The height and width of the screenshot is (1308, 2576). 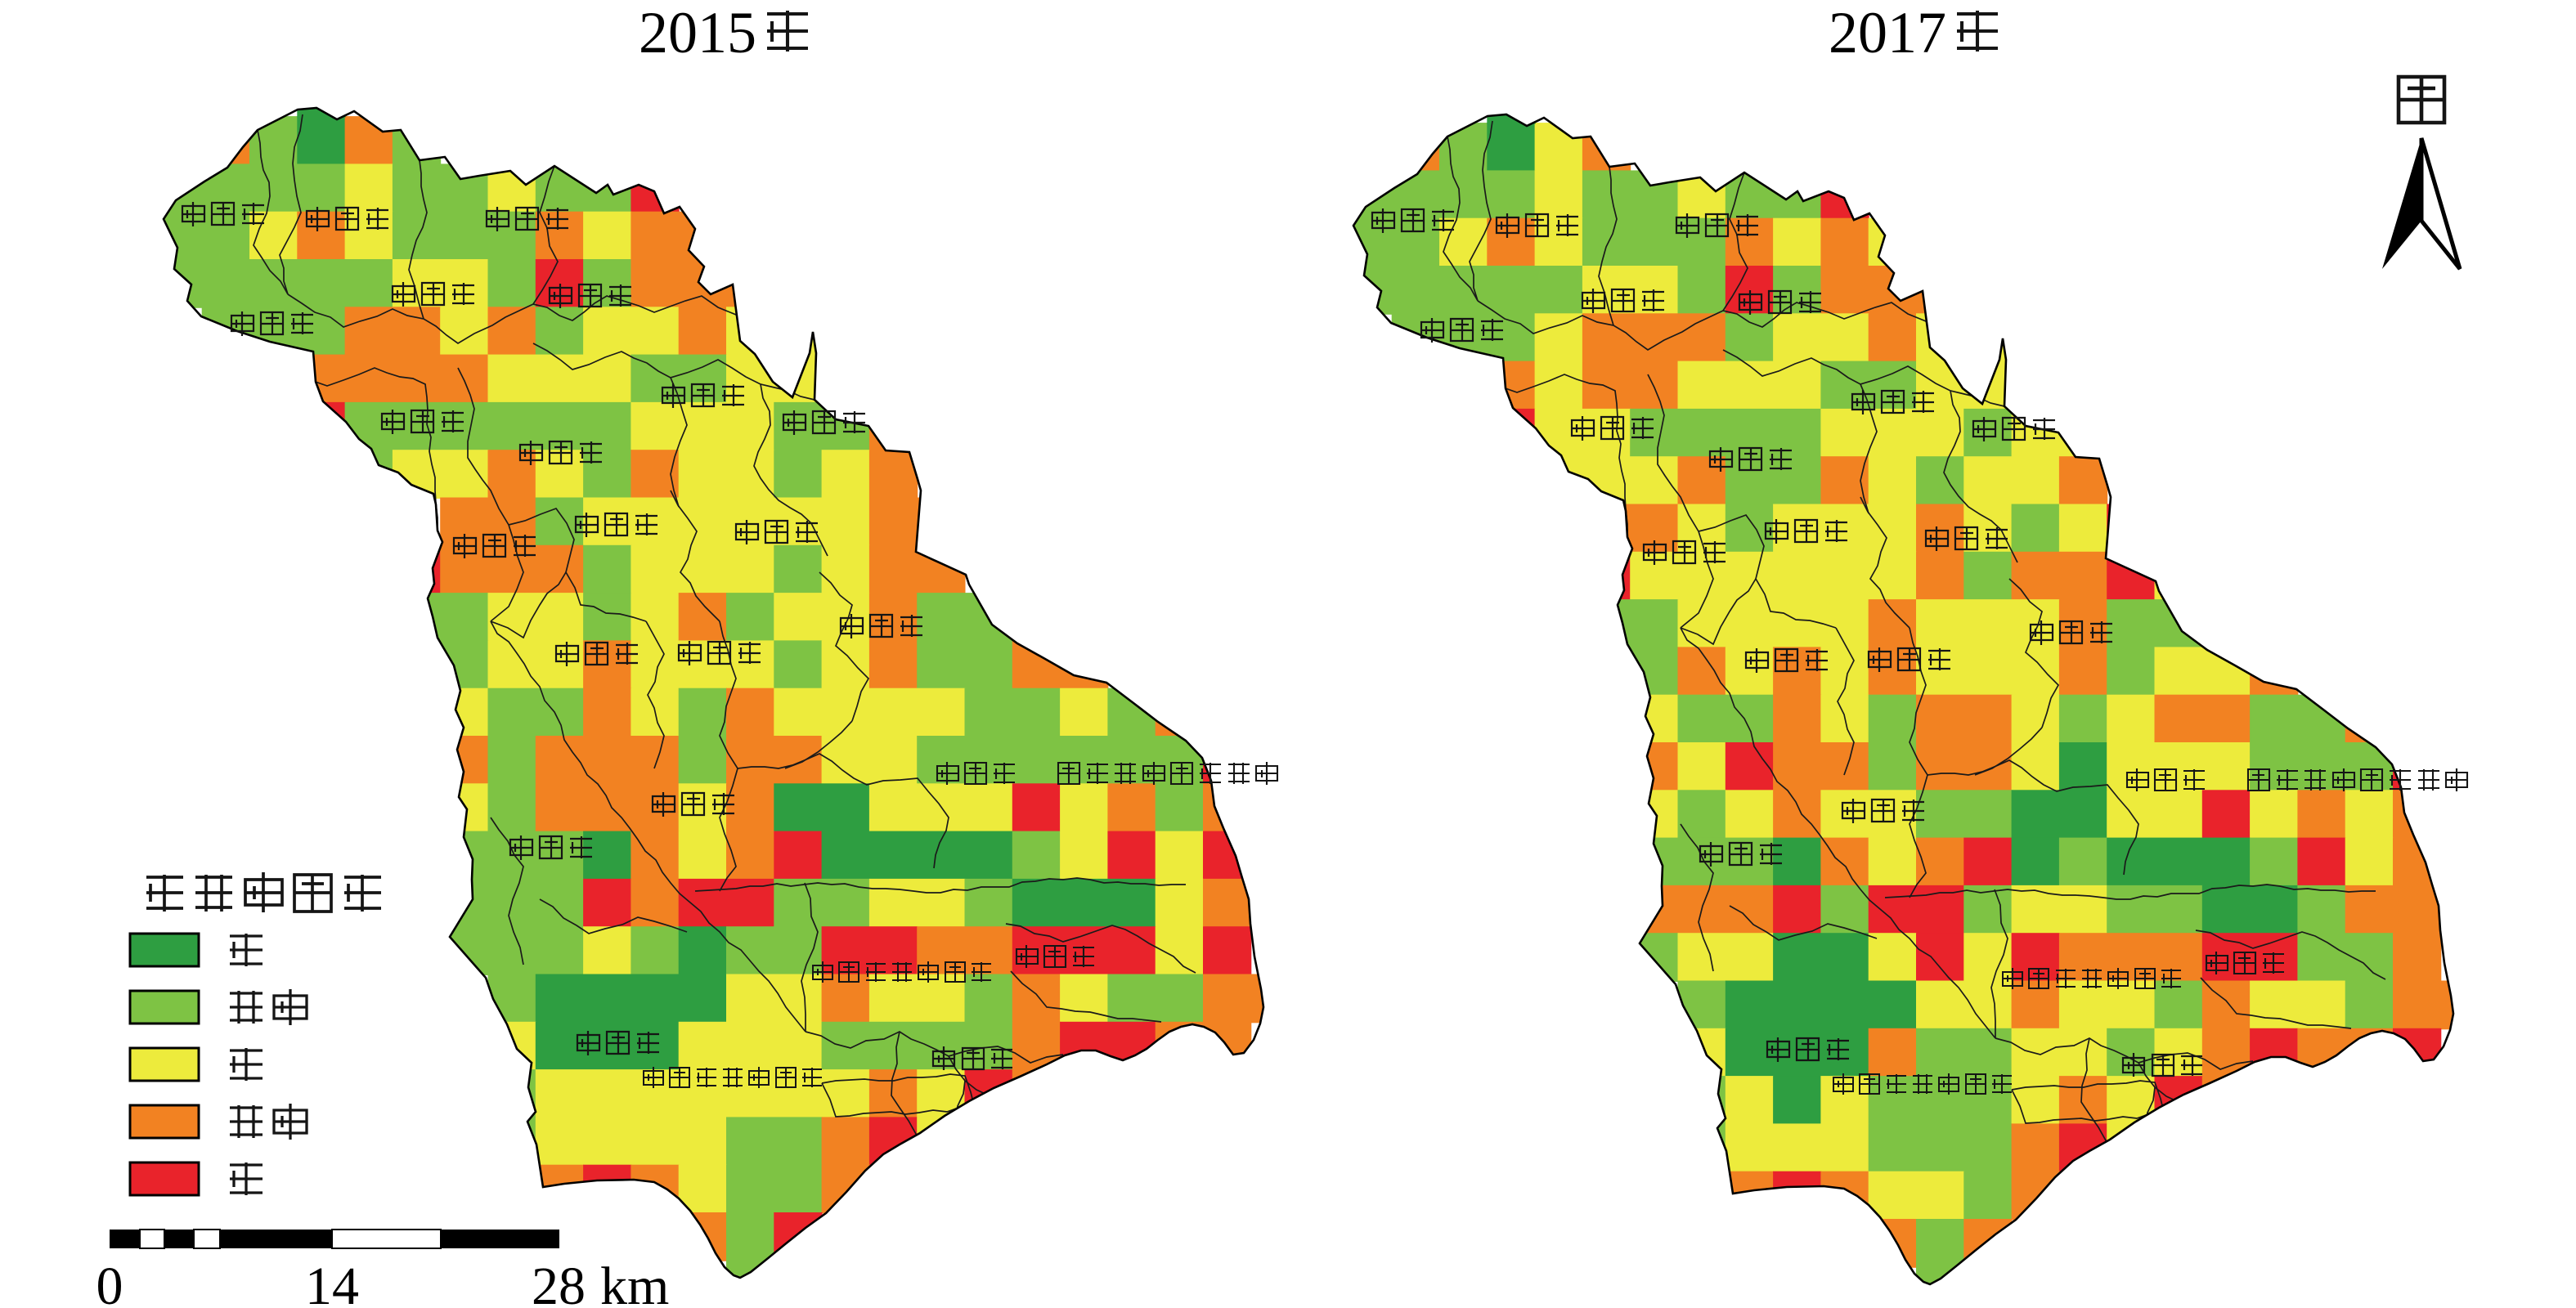 I want to click on svg-text: 28, so click(x=559, y=1282).